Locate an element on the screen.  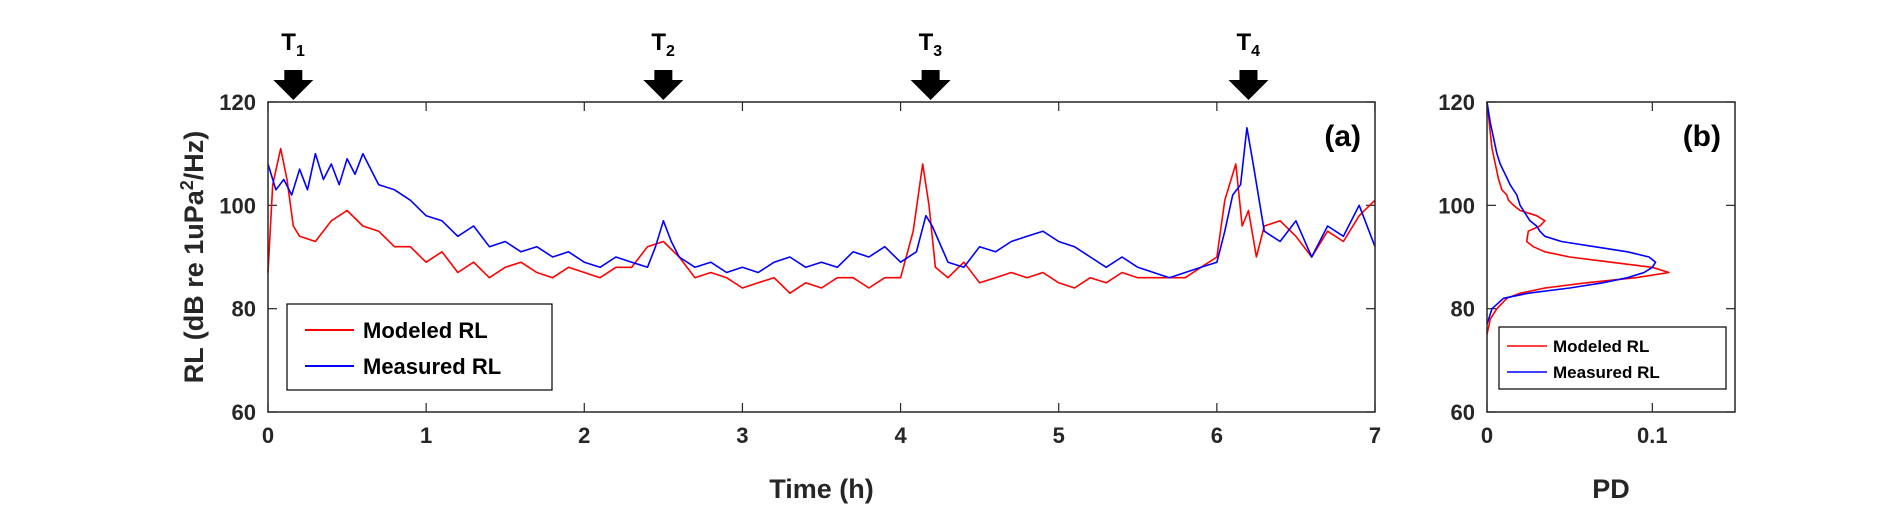
panel-a-label: (a) is located at coordinates (1342, 136).